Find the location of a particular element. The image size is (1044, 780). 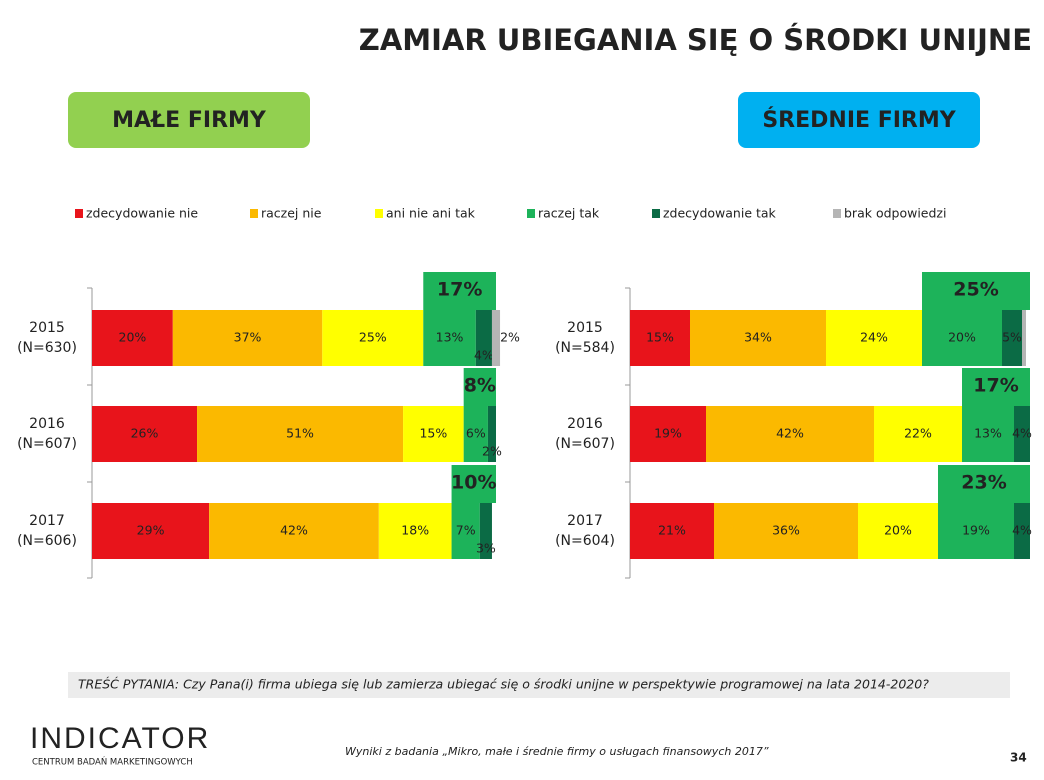

legend-label: zdecydowanie tak is located at coordinates (720, 213).